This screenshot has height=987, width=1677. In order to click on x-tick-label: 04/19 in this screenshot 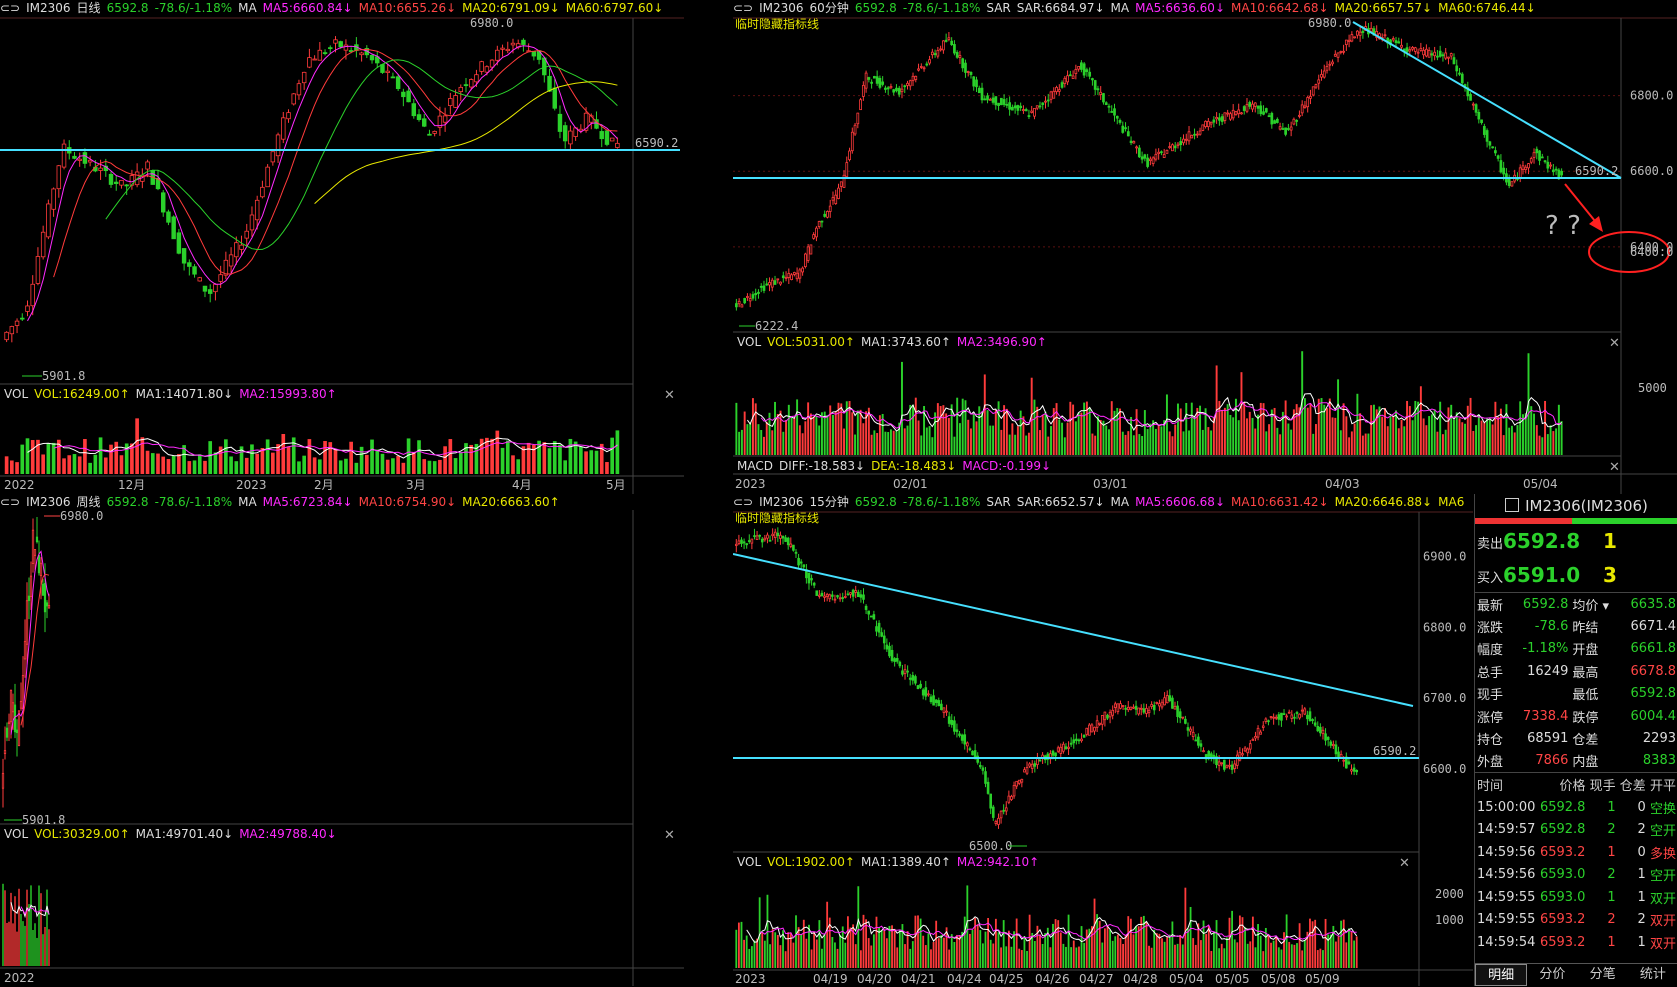, I will do `click(830, 979)`.